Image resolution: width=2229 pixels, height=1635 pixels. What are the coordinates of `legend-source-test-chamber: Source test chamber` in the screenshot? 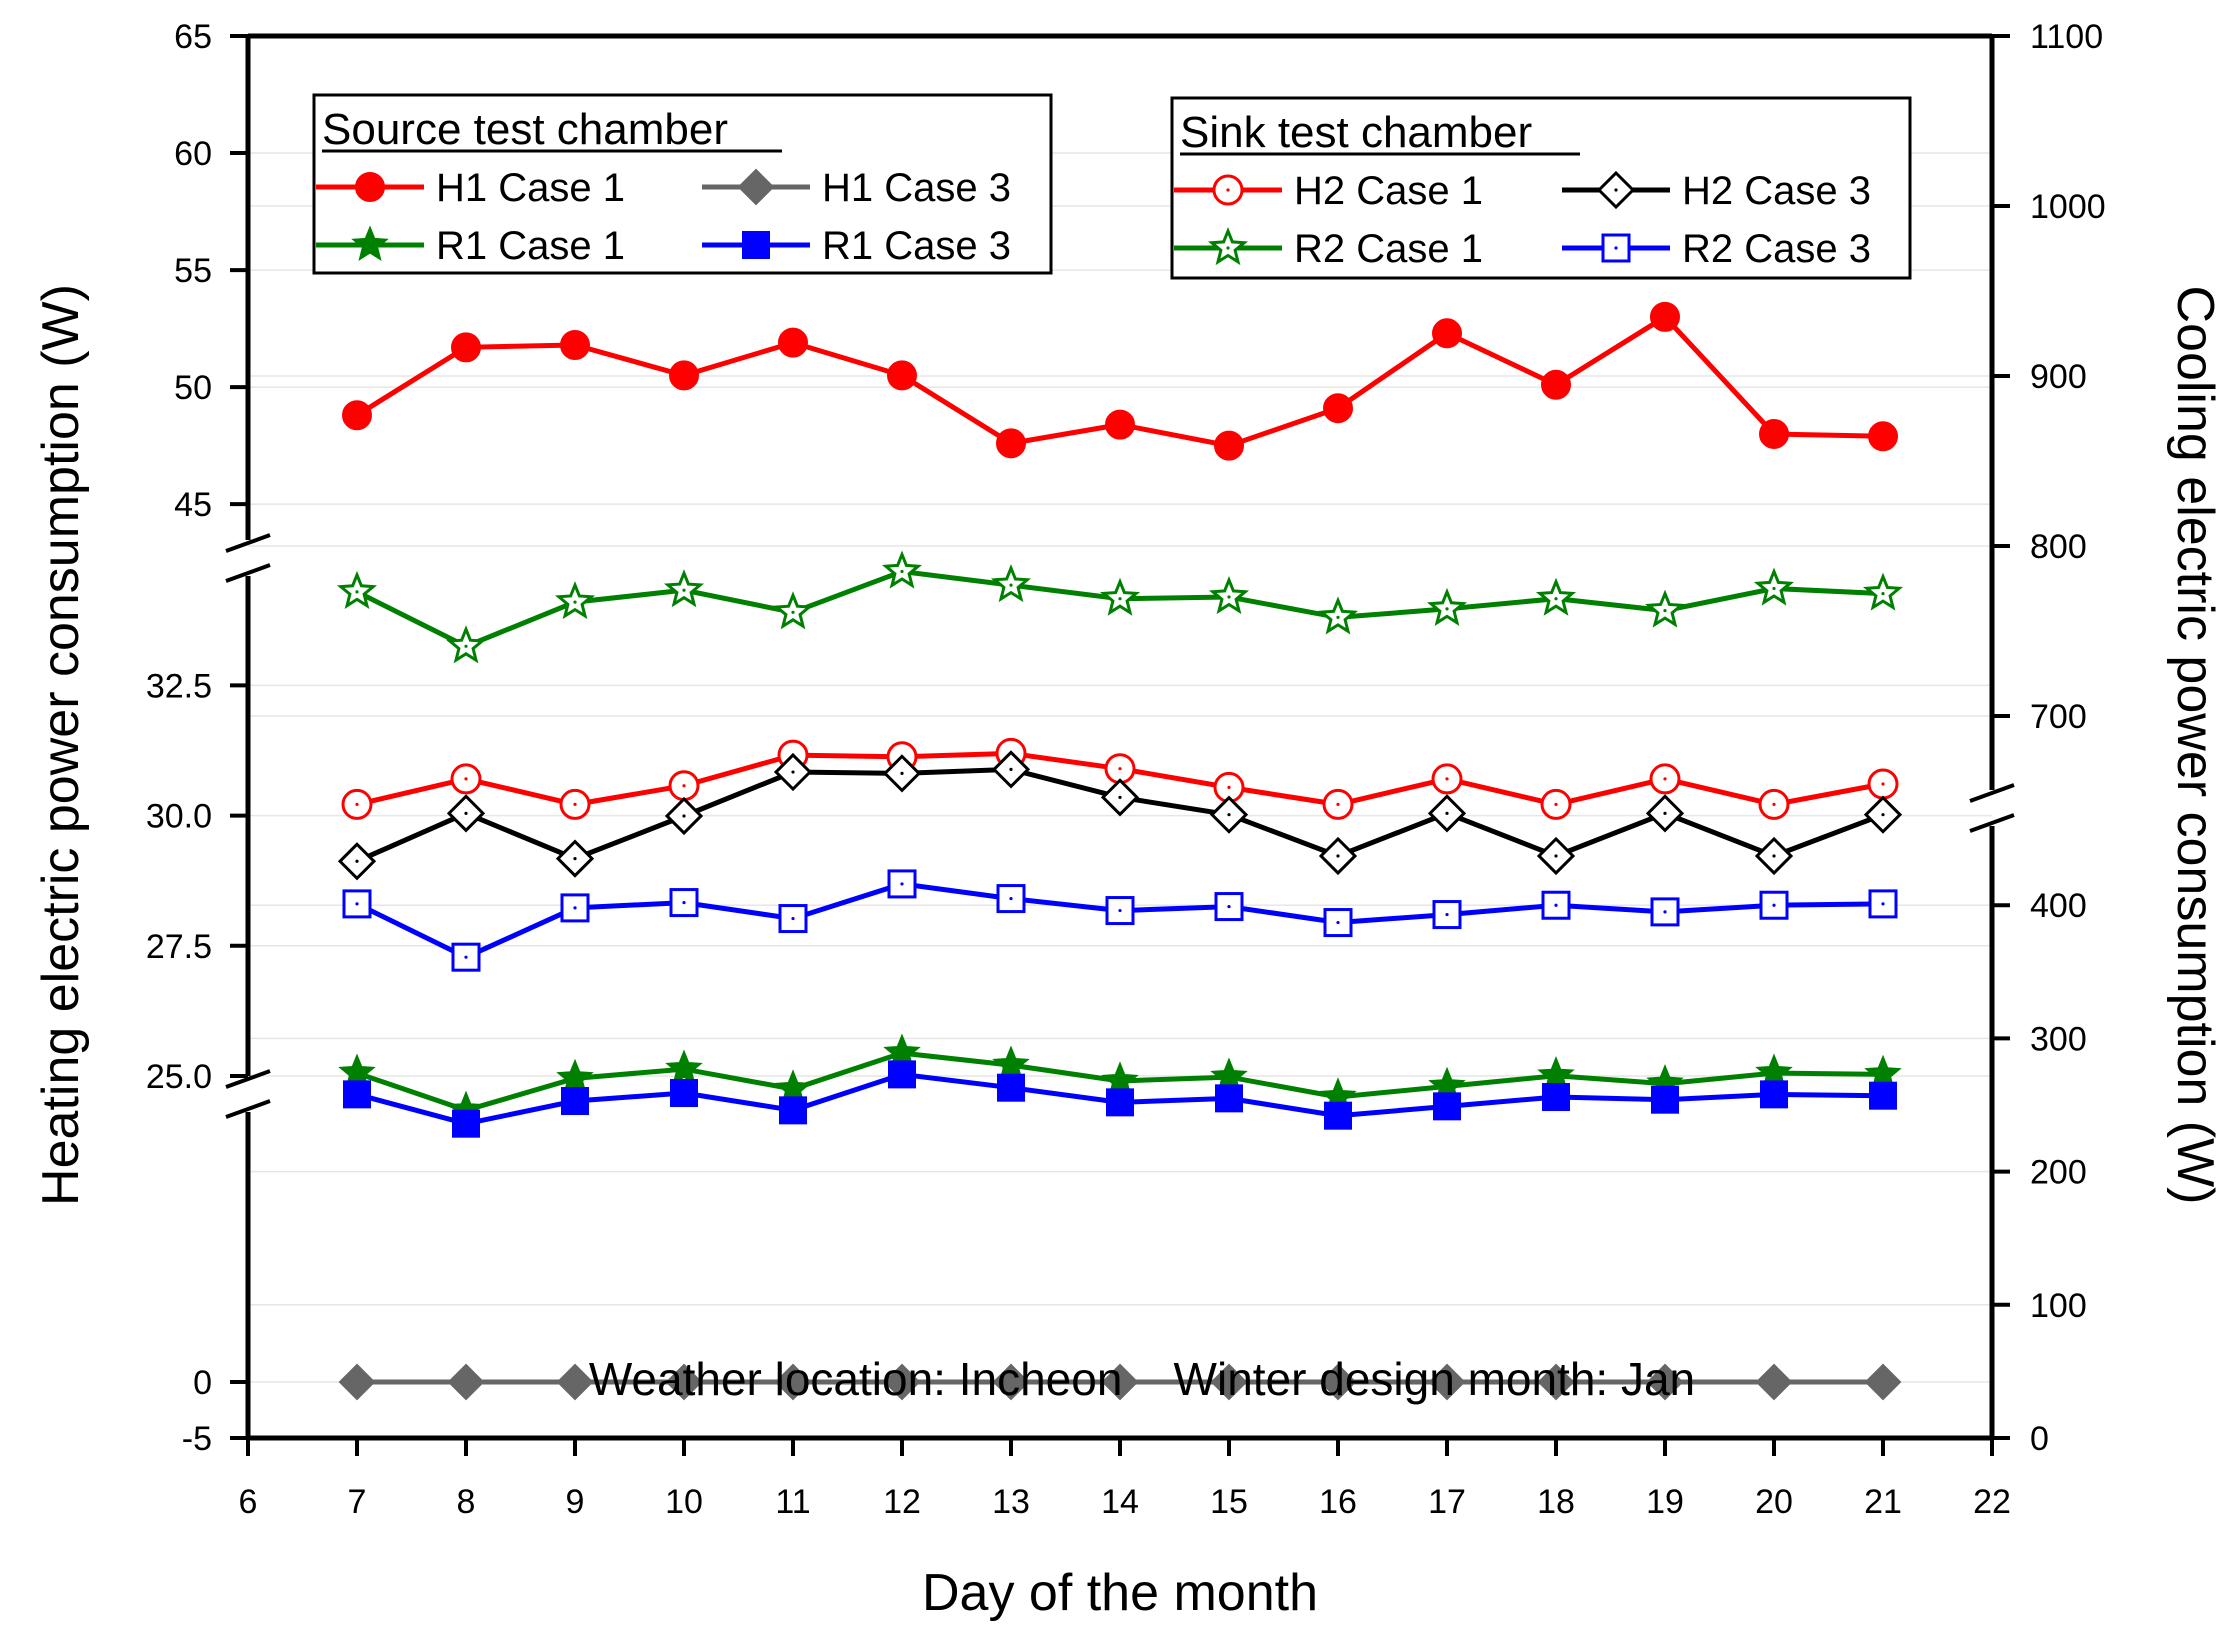 It's located at (682, 184).